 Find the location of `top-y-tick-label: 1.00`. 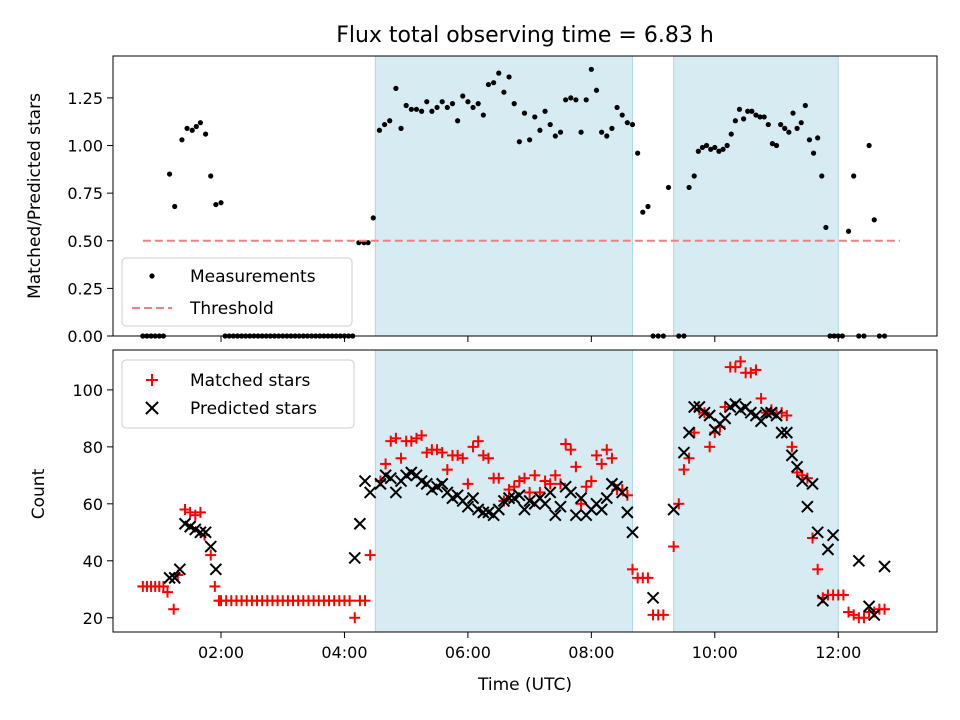

top-y-tick-label: 1.00 is located at coordinates (85, 146).